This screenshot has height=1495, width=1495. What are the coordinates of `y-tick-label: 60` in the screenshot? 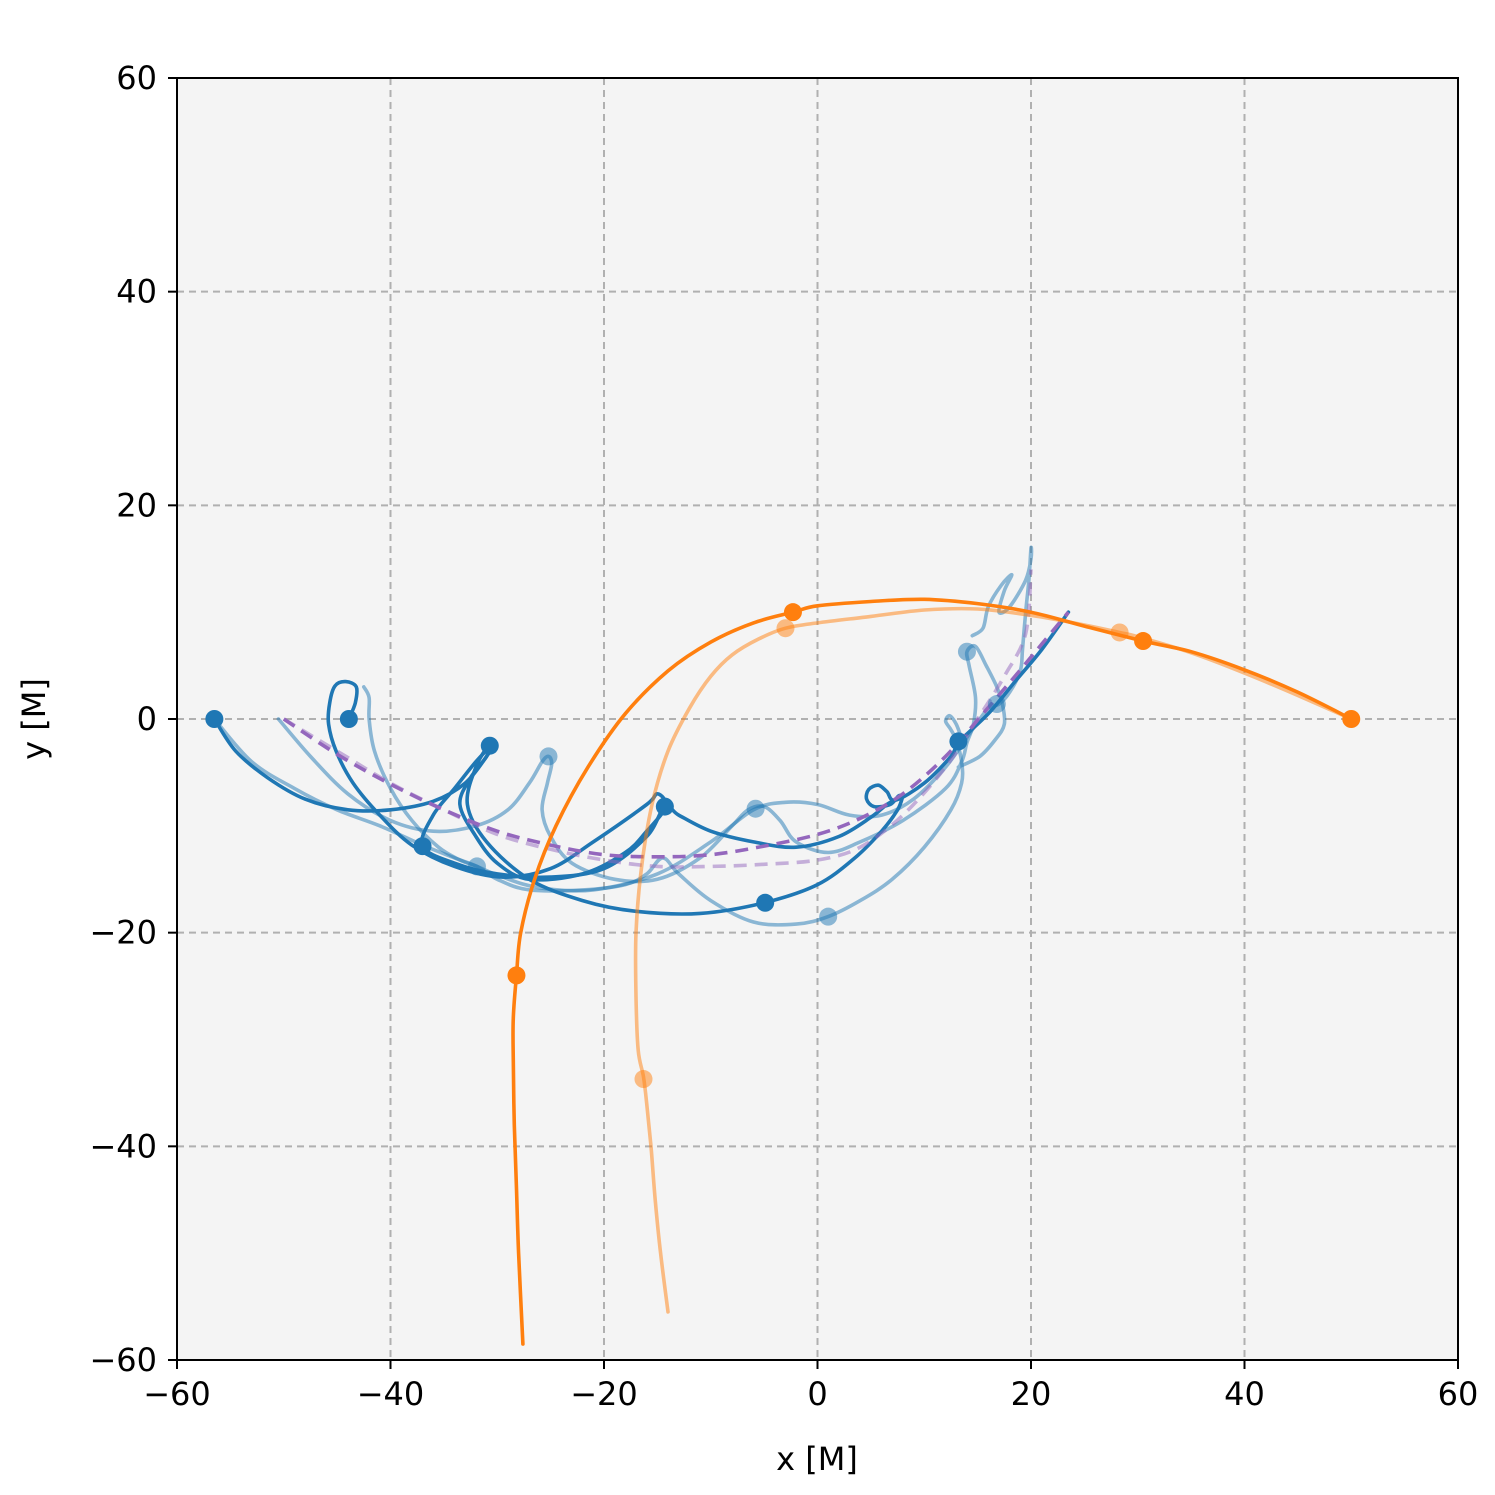 It's located at (136, 78).